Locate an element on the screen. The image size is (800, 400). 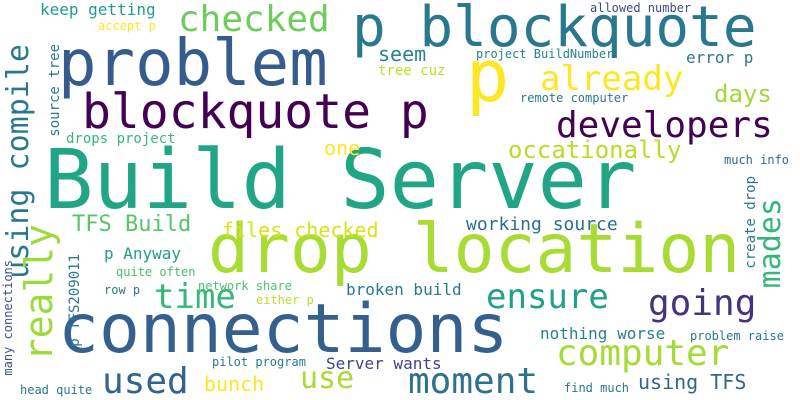
word-nothing-worse: nothing worse is located at coordinates (603, 333).